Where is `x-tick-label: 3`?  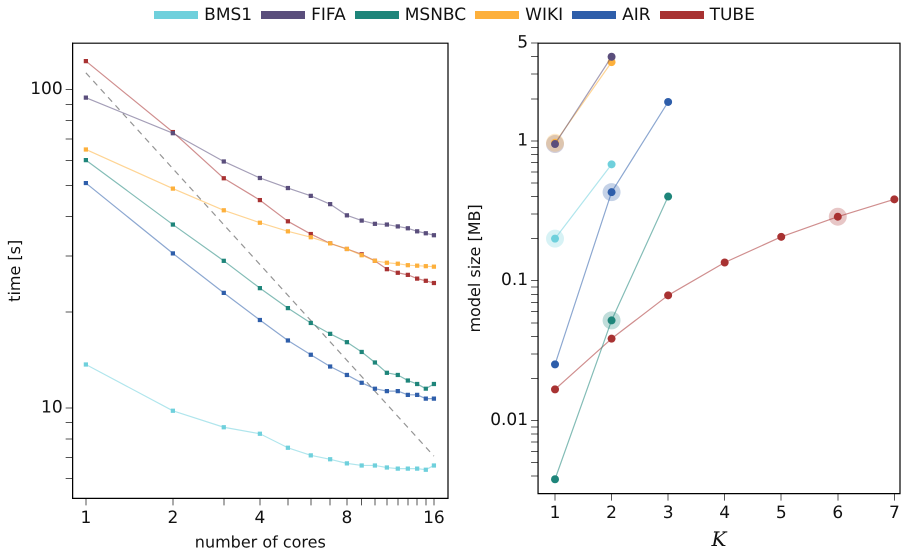 x-tick-label: 3 is located at coordinates (668, 513).